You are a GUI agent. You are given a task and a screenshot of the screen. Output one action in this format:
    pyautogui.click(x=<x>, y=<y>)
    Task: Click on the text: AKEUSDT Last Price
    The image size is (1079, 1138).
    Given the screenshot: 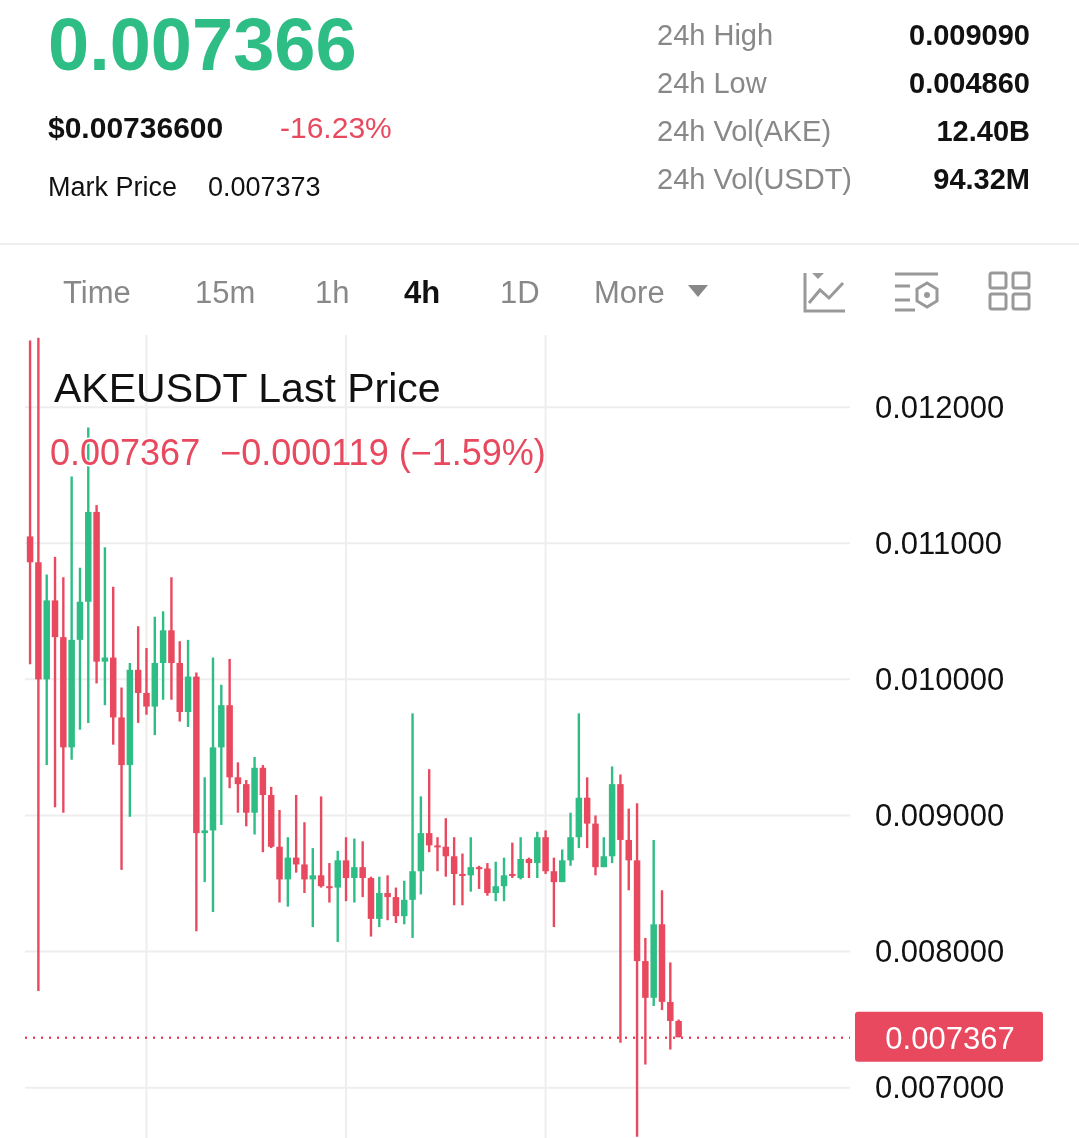 What is the action you would take?
    pyautogui.click(x=247, y=388)
    